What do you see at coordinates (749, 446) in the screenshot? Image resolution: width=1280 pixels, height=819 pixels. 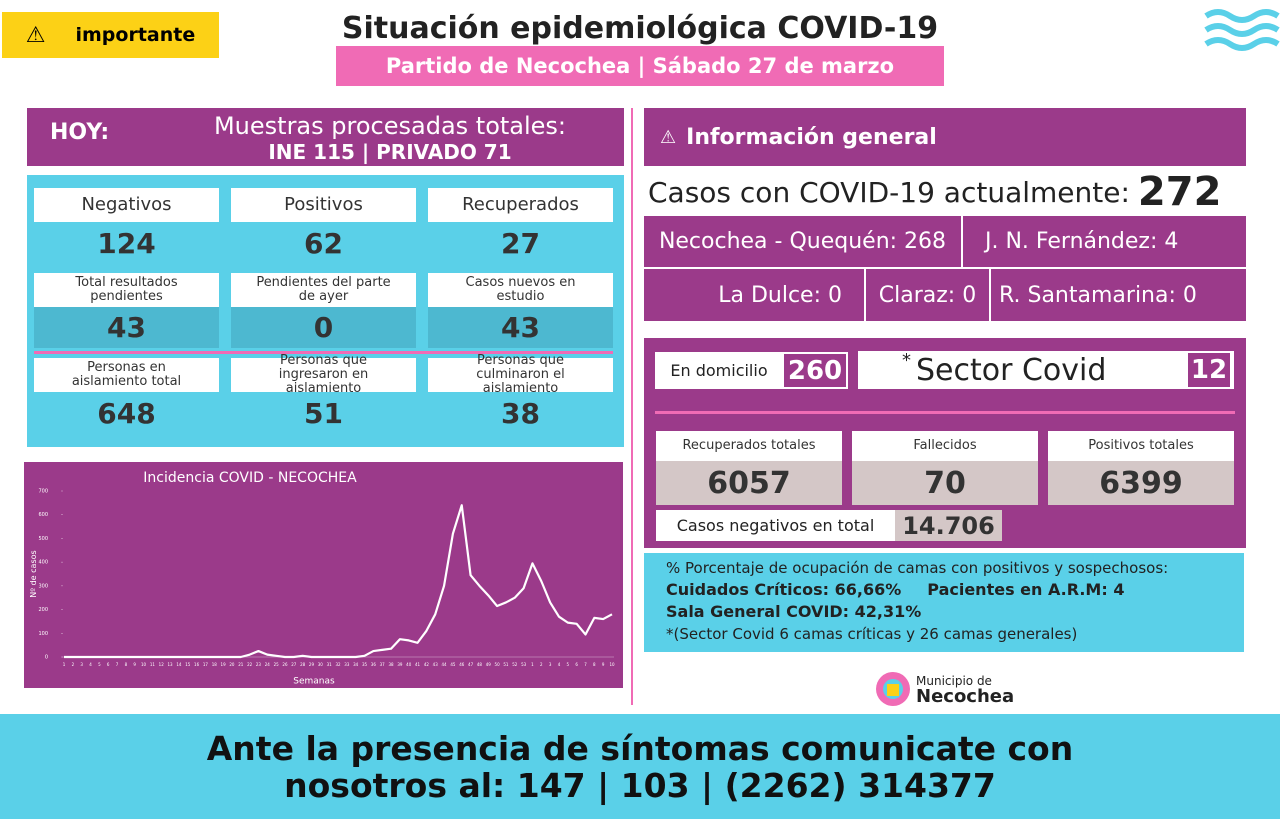 I see `total-label: Recuperados totales` at bounding box center [749, 446].